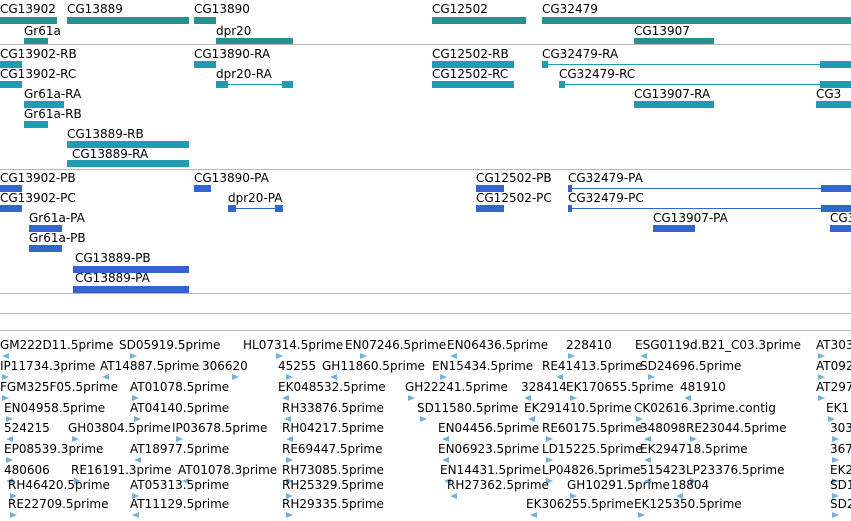  I want to click on est-label: AT303, so click(833, 345).